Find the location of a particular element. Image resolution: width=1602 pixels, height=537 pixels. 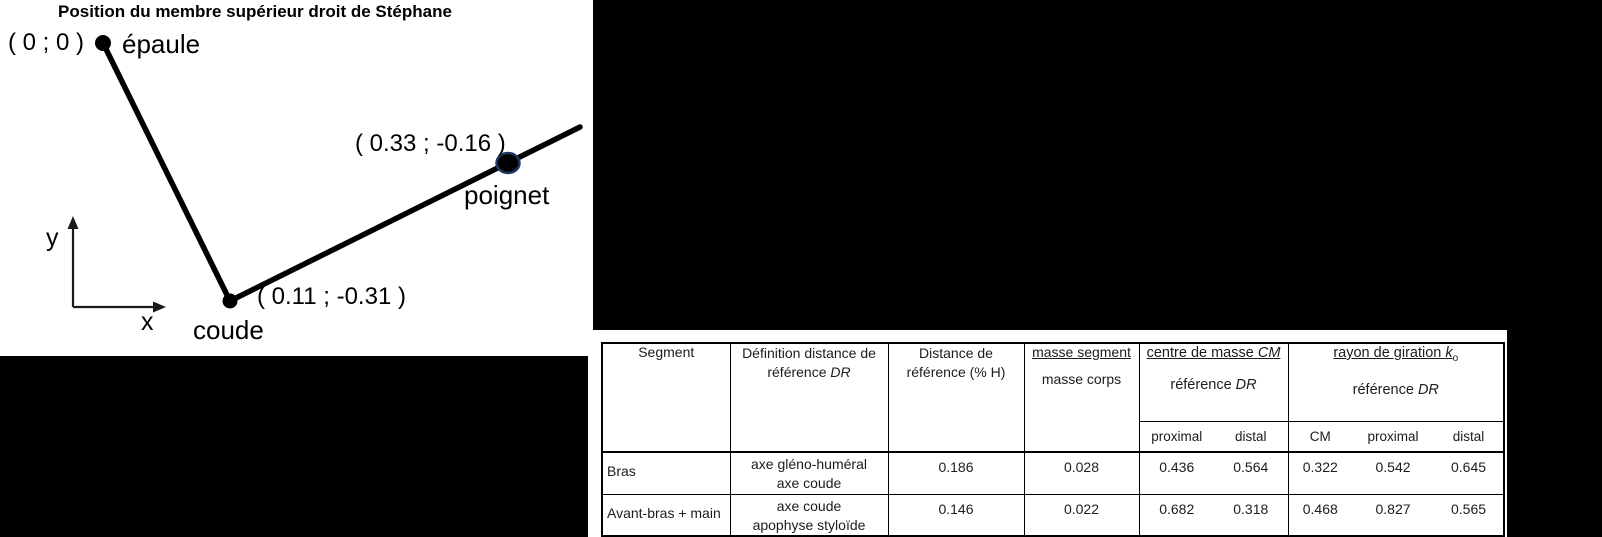

k-group-ref-abbr: DR is located at coordinates (1428, 389).